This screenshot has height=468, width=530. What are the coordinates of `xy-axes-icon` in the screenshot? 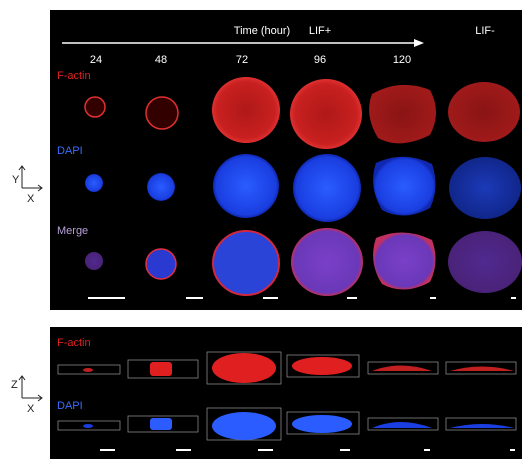 It's located at (30, 178).